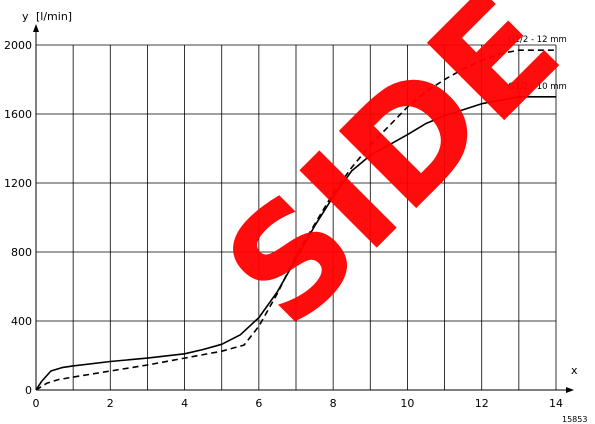 This screenshot has width=595, height=424. Describe the element at coordinates (36, 403) in the screenshot. I see `x-tick-label: 0` at that location.